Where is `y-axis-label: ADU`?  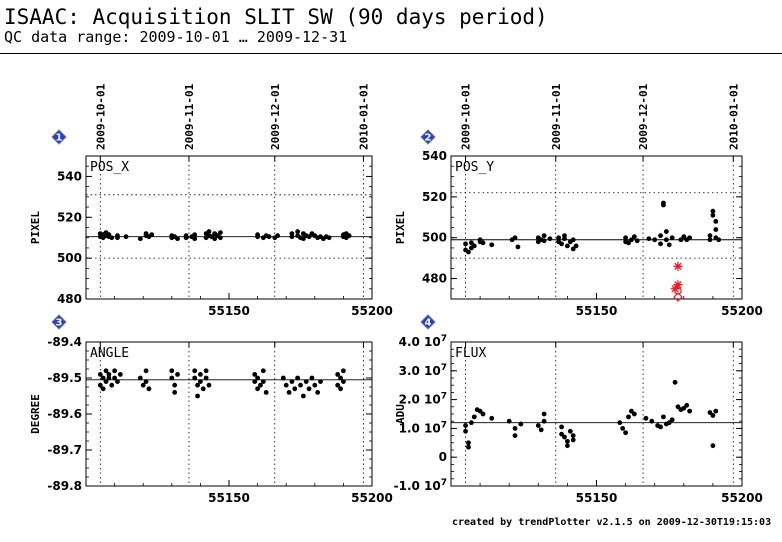 y-axis-label: ADU is located at coordinates (400, 414).